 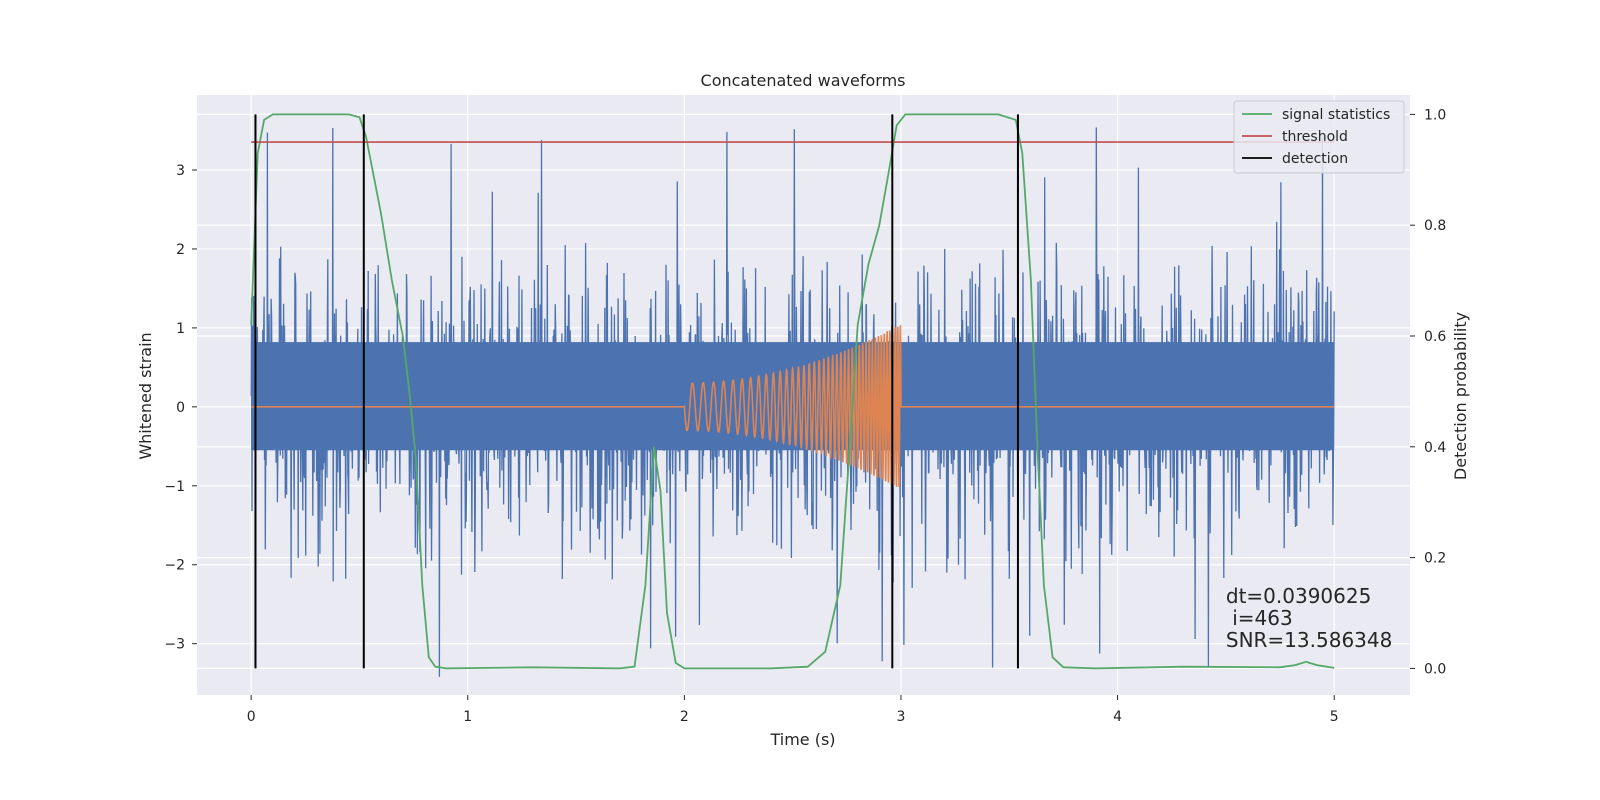 I want to click on x-tick-label: 2, so click(x=684, y=717).